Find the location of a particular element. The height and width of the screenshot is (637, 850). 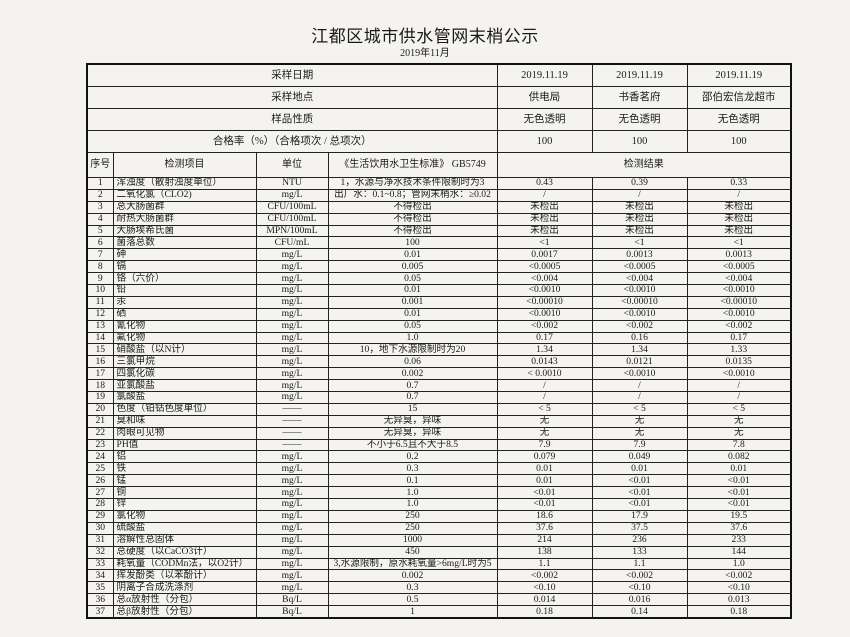

table-row: 31 溶解性总固体 mg/L 1000 214 236 233 is located at coordinates (439, 540).